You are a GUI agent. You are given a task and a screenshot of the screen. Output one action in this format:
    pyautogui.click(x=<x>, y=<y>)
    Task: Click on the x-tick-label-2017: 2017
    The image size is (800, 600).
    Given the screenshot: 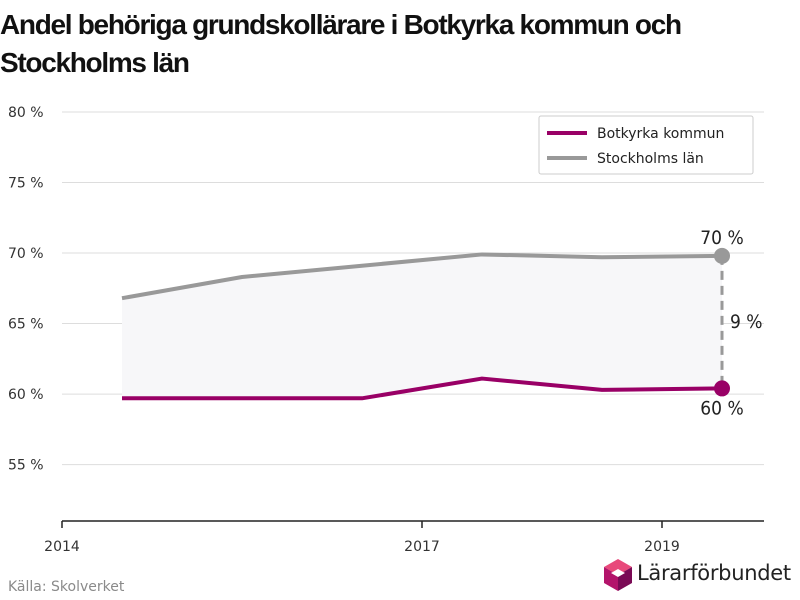 What is the action you would take?
    pyautogui.click(x=422, y=547)
    